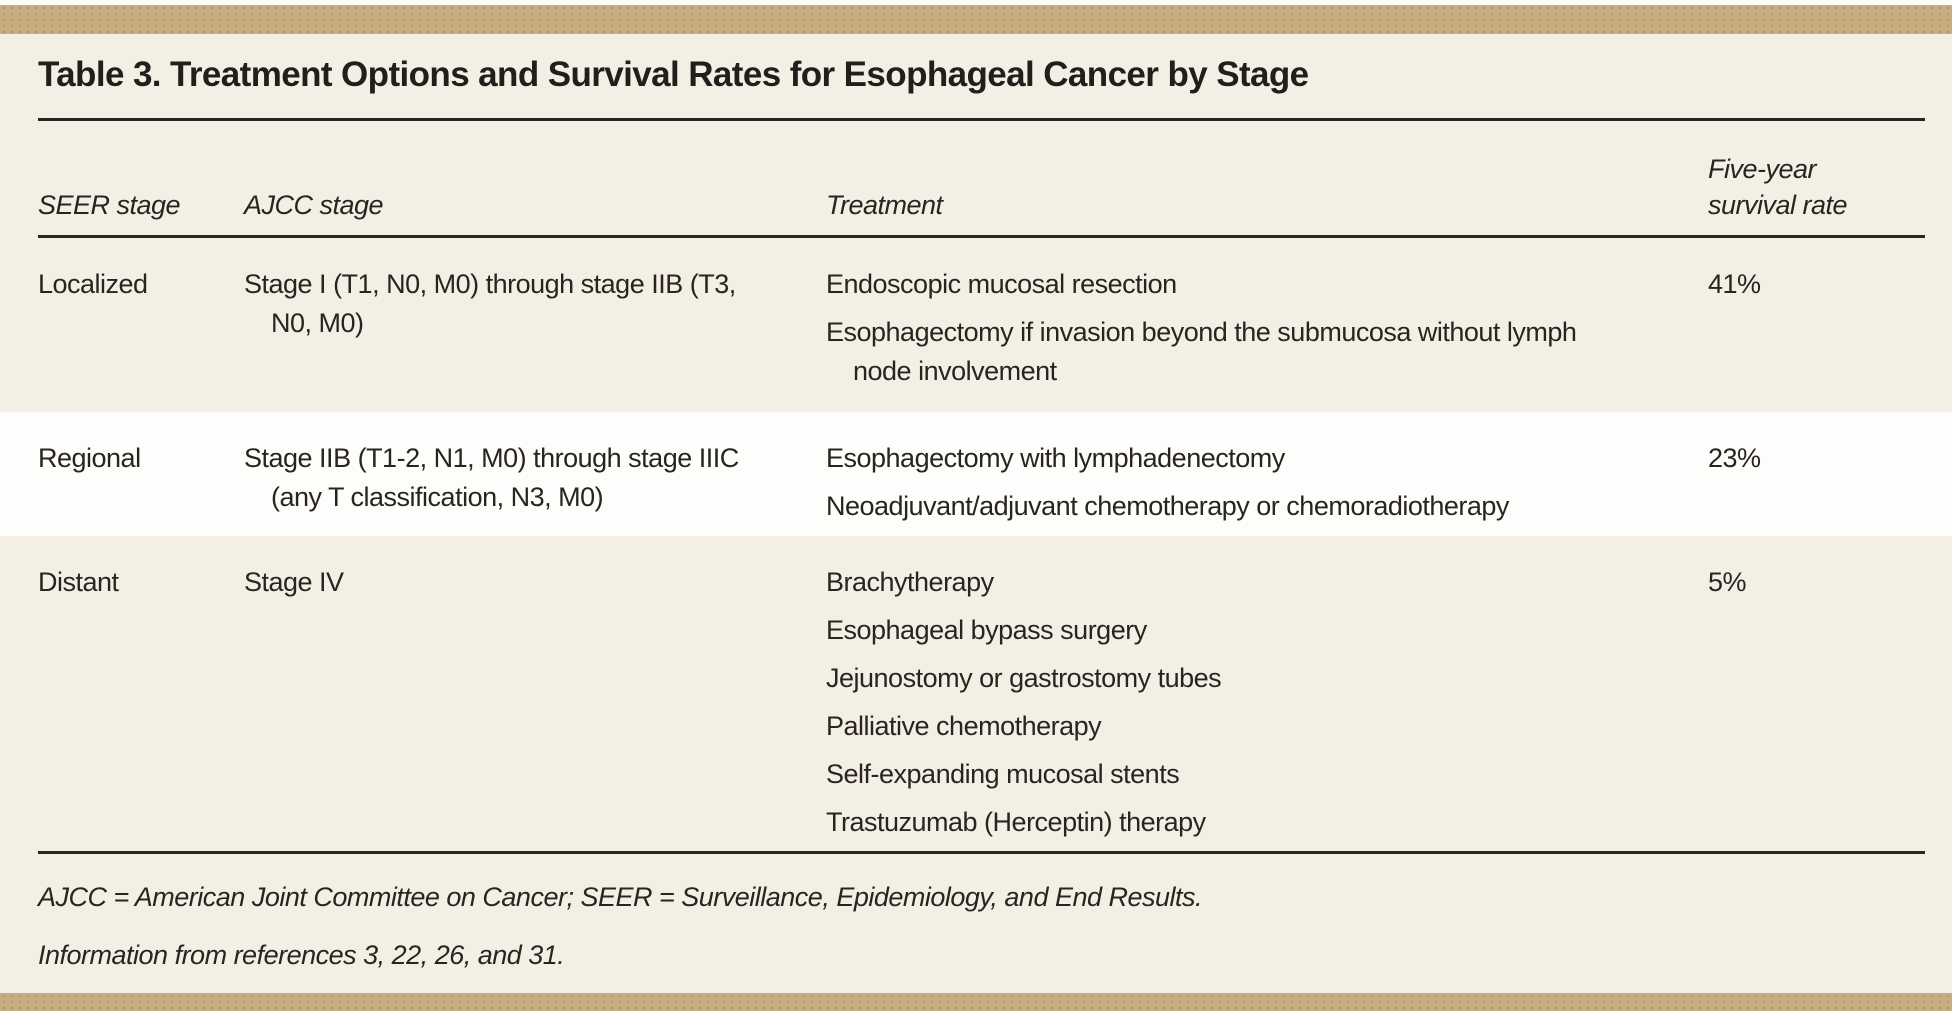 Image resolution: width=1952 pixels, height=1011 pixels. What do you see at coordinates (78, 582) in the screenshot?
I see `seer-stage-cell: Distant` at bounding box center [78, 582].